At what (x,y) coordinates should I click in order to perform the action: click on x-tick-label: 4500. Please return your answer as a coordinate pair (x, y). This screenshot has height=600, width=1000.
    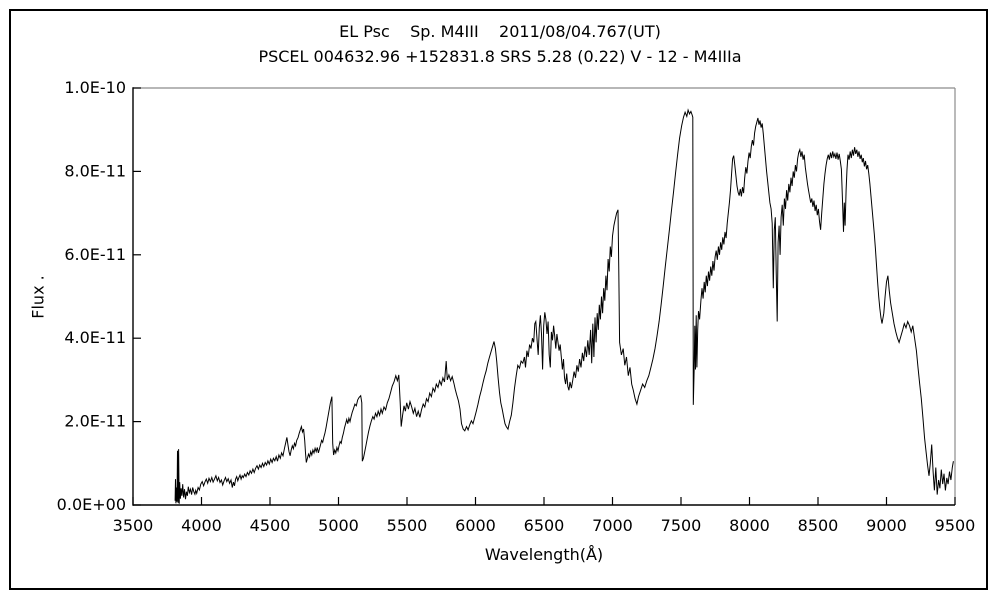
    Looking at the image, I should click on (270, 525).